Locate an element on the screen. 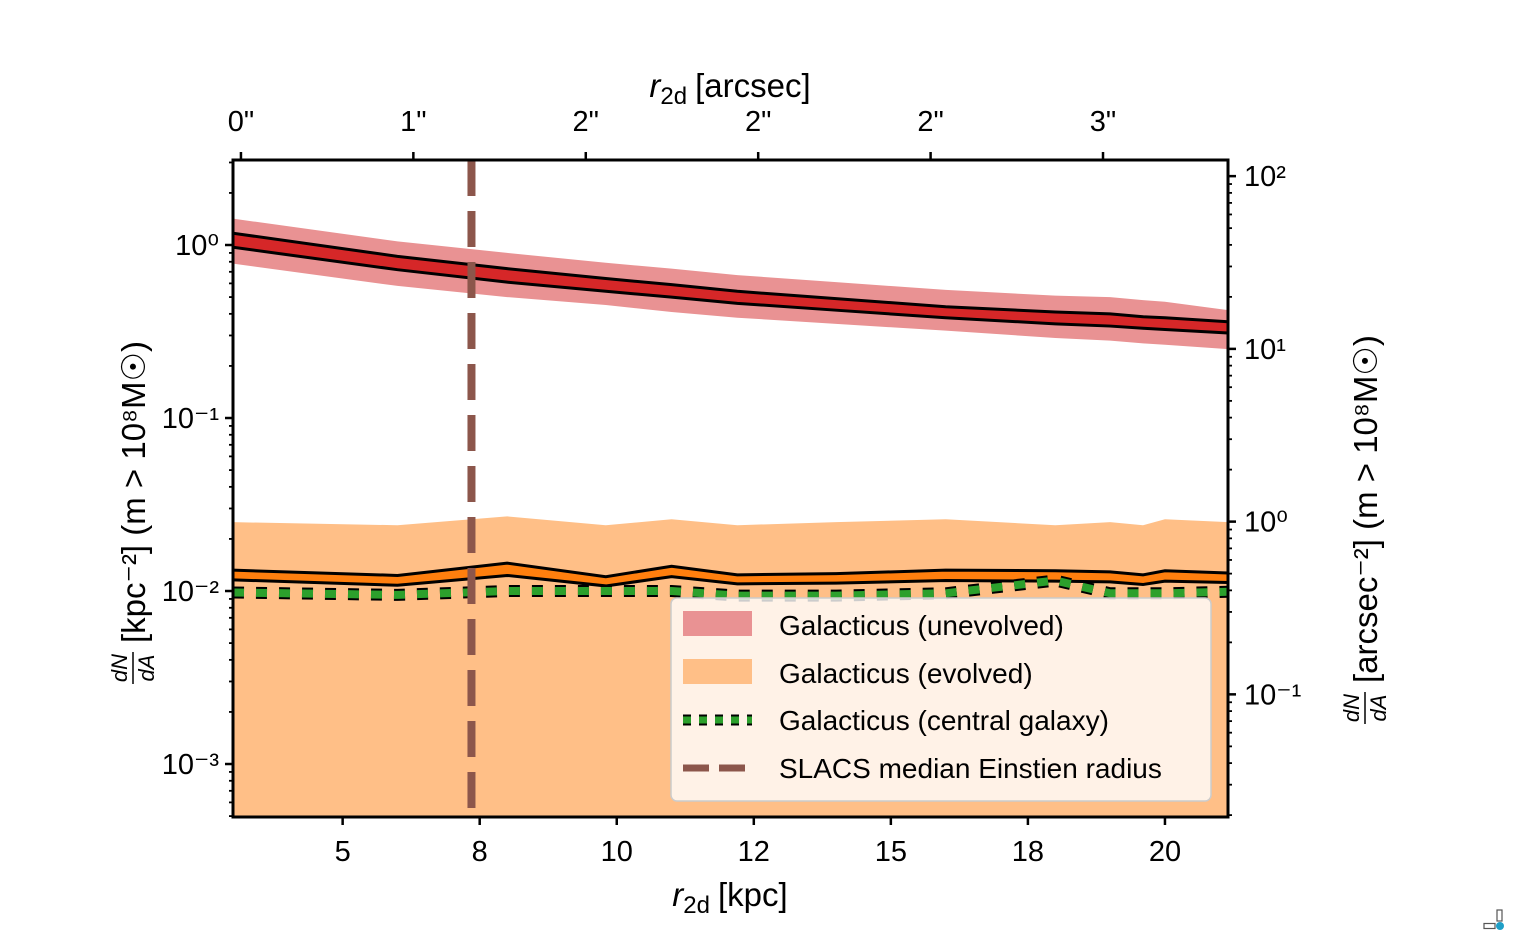  x-tick-label: 10 is located at coordinates (617, 852).